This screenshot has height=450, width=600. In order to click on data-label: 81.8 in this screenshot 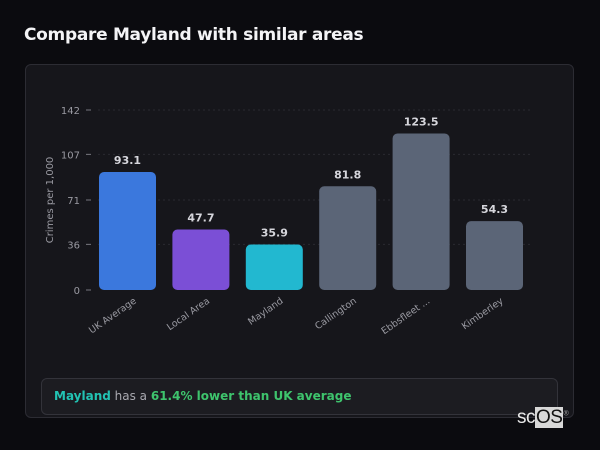, I will do `click(347, 174)`.